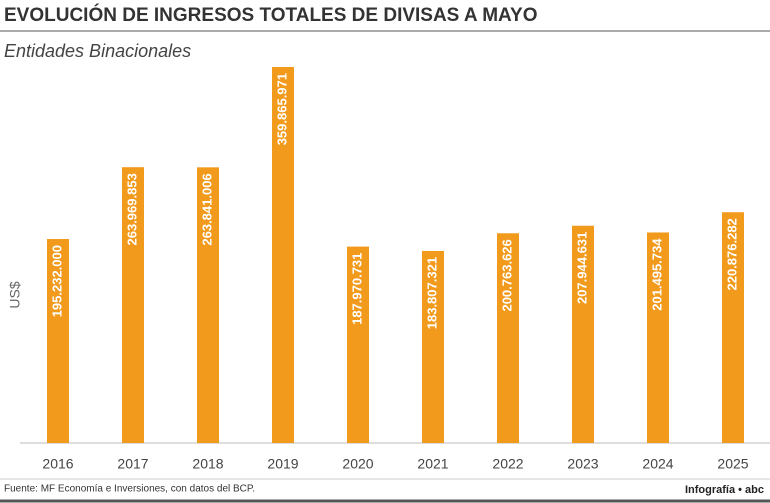  Describe the element at coordinates (507, 464) in the screenshot. I see `x-tick-label: 2022` at that location.